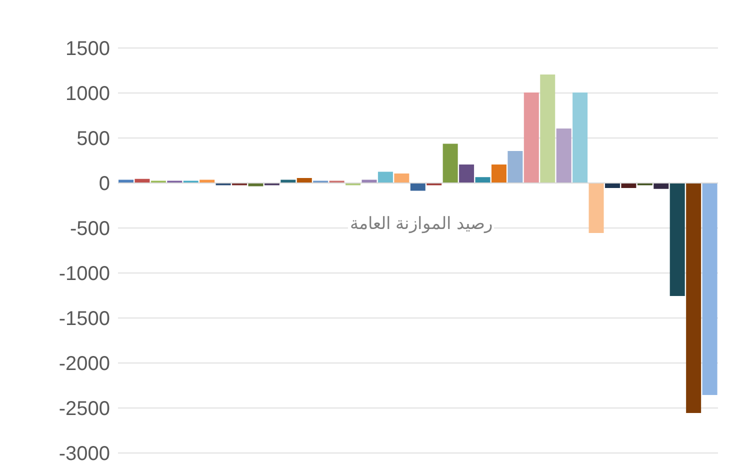 The height and width of the screenshot is (473, 736). I want to click on y-tick-label: -2000, so click(84, 364).